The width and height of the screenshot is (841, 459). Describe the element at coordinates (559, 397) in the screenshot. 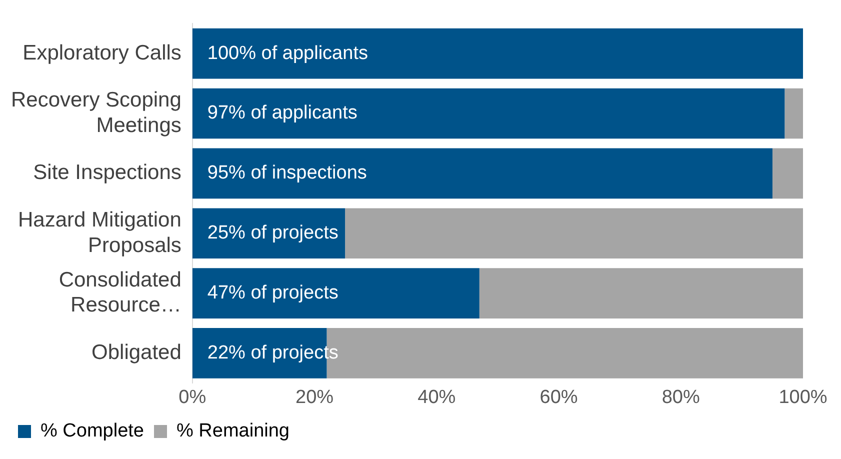

I see `x-tick-label: 60%` at that location.